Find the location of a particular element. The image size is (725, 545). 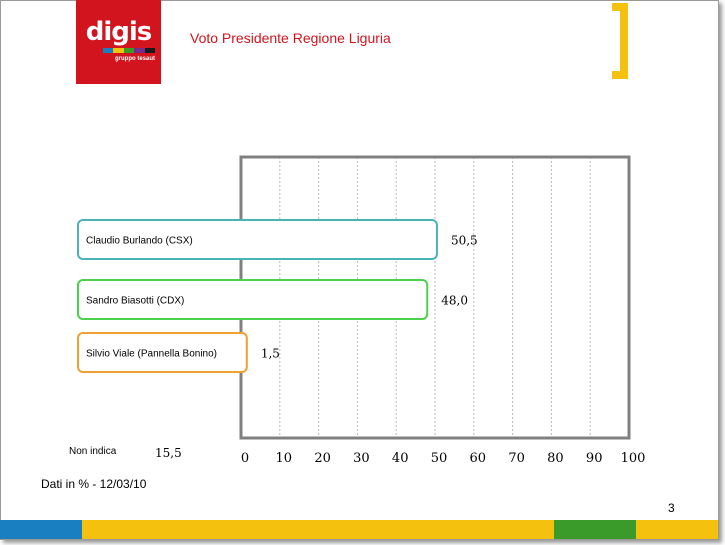

bar-value-label: 50,5 is located at coordinates (464, 241).